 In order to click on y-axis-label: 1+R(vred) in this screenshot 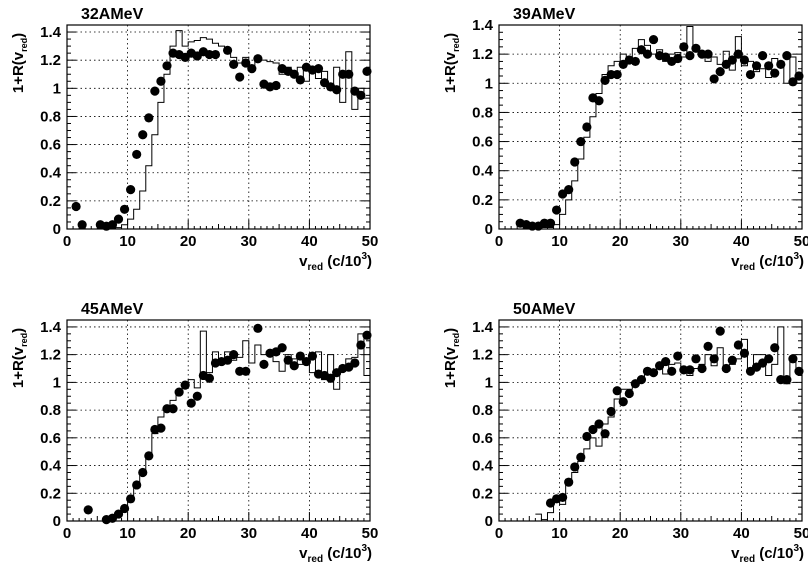, I will do `click(451, 63)`.